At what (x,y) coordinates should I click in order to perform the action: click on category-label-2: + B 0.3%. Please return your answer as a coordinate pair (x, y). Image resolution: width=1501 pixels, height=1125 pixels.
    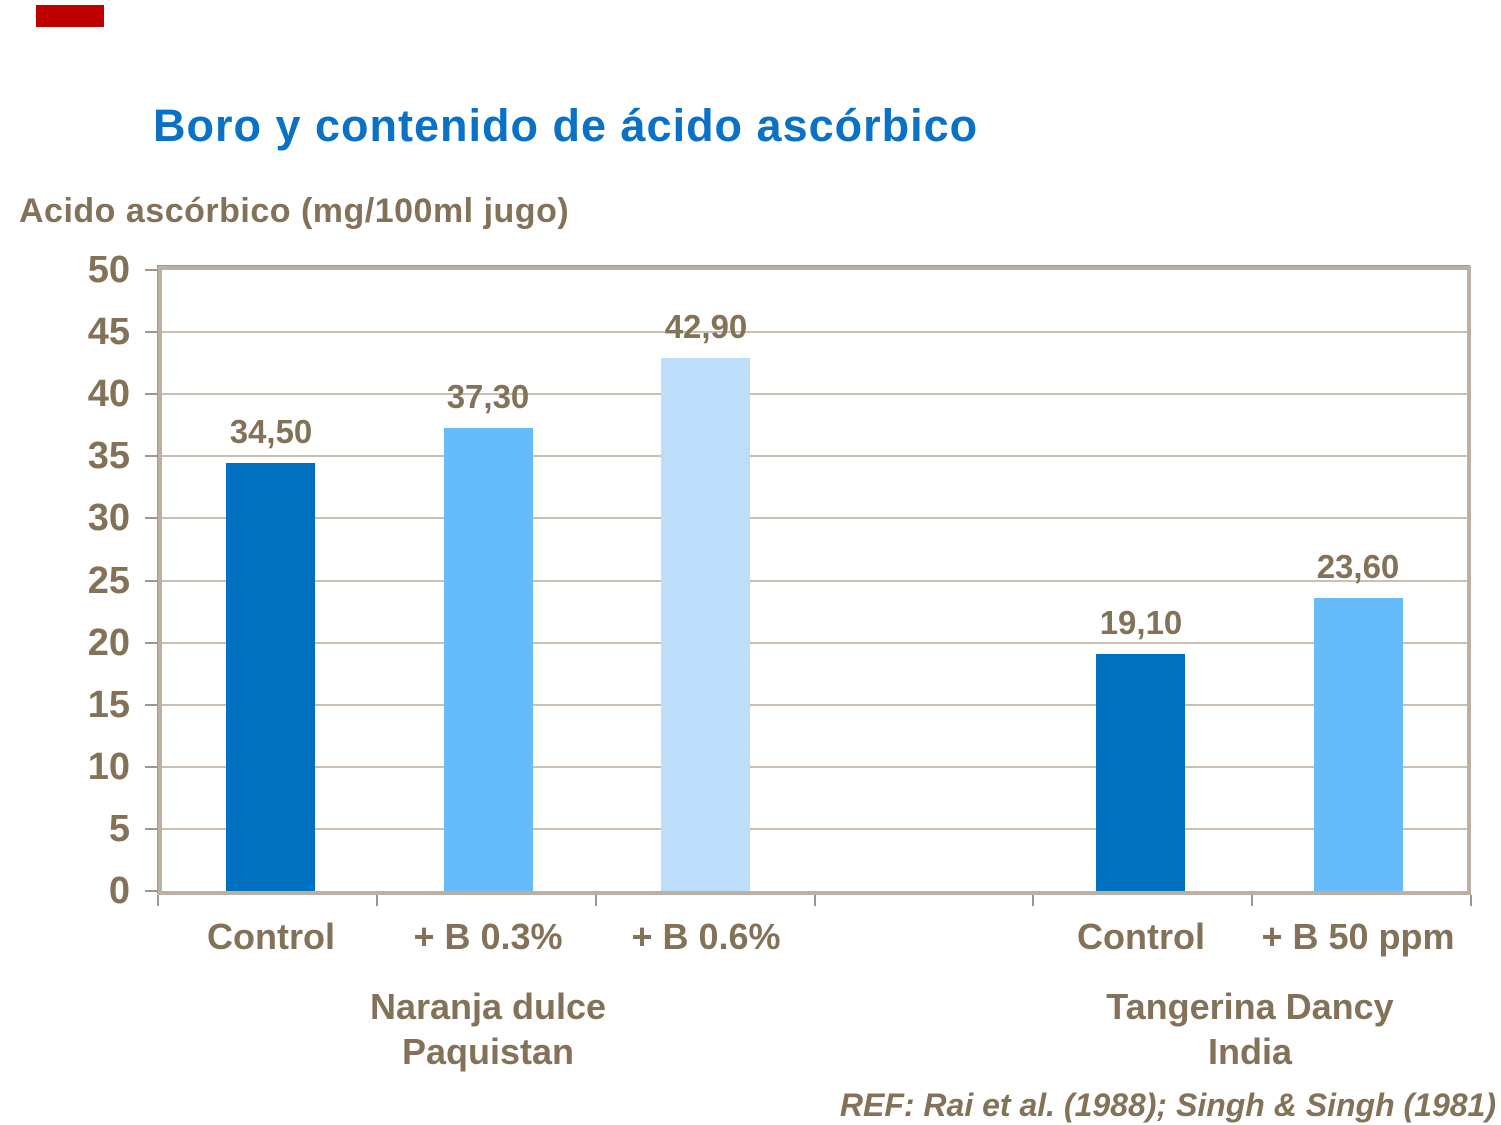
    Looking at the image, I should click on (488, 936).